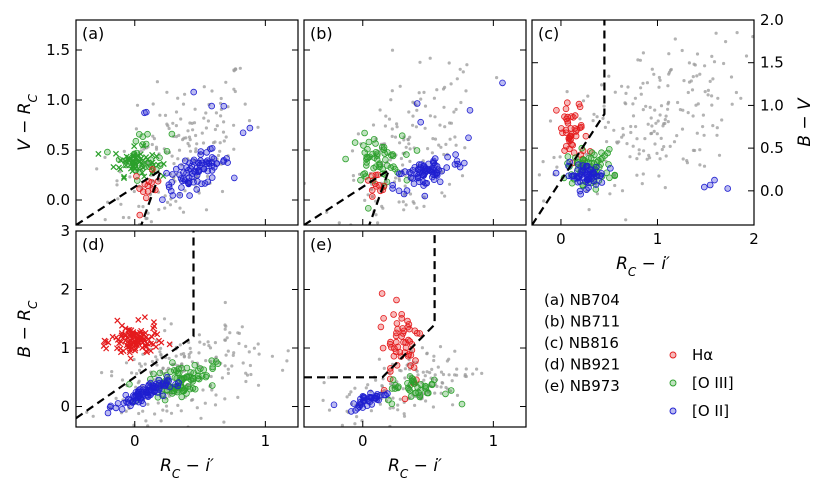 The height and width of the screenshot is (500, 830). What do you see at coordinates (58, 150) in the screenshot?
I see `y-tick-label: 0.5` at bounding box center [58, 150].